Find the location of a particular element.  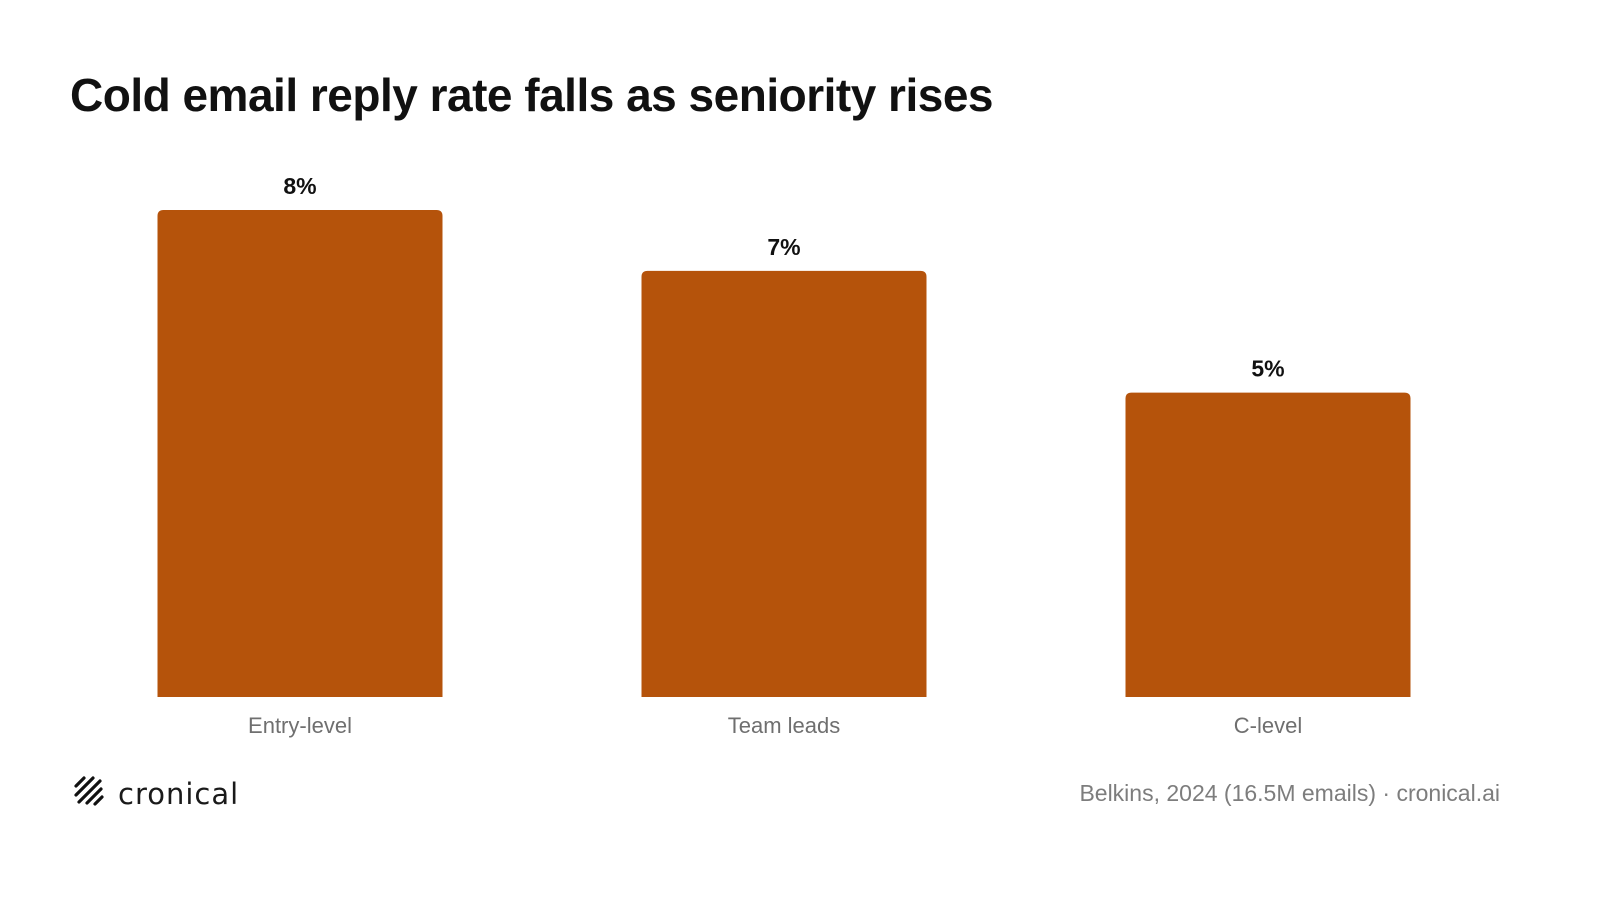

data-label: 8% is located at coordinates (299, 186).